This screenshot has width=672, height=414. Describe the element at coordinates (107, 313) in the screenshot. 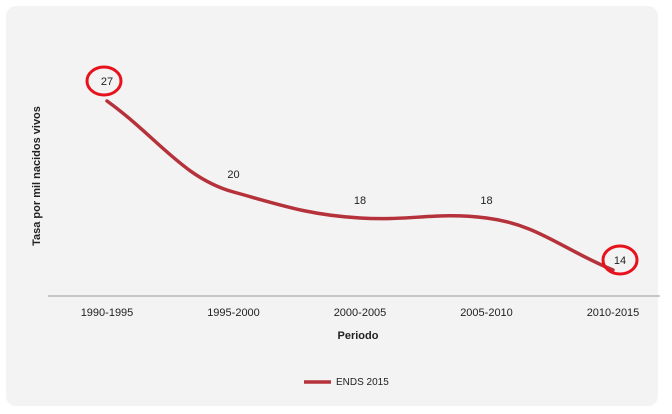

I see `x-tick-label: 1990-1995` at that location.